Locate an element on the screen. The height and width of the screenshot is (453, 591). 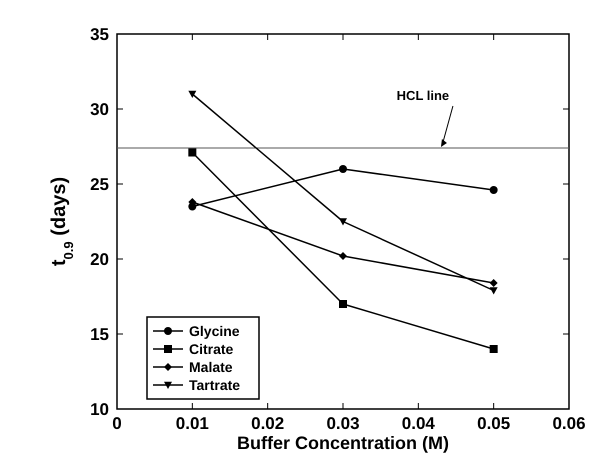
y-tick-label: 20 is located at coordinates (99, 259).